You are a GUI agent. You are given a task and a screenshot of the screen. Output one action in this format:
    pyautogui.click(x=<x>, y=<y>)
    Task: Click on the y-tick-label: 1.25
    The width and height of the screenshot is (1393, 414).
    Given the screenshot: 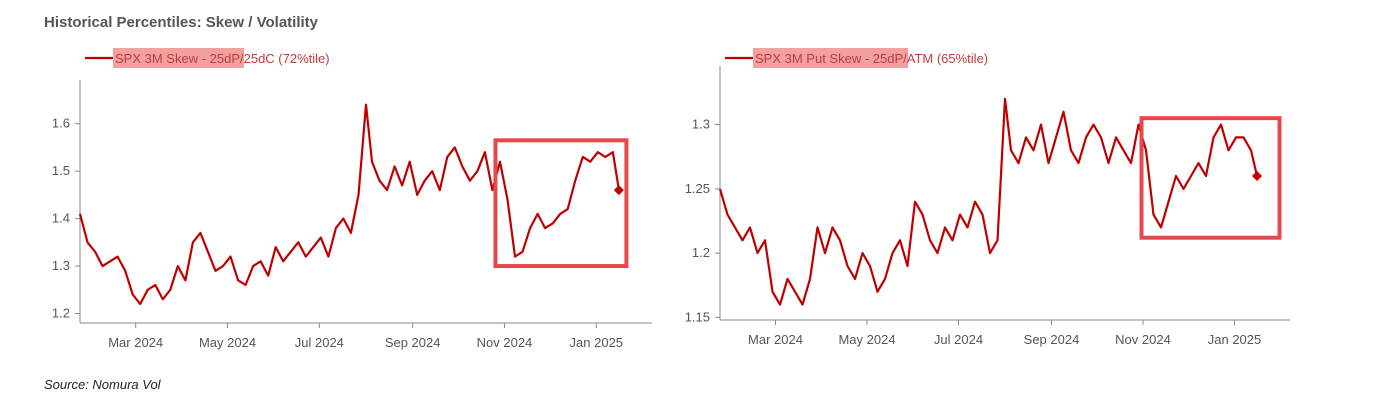 What is the action you would take?
    pyautogui.click(x=697, y=188)
    